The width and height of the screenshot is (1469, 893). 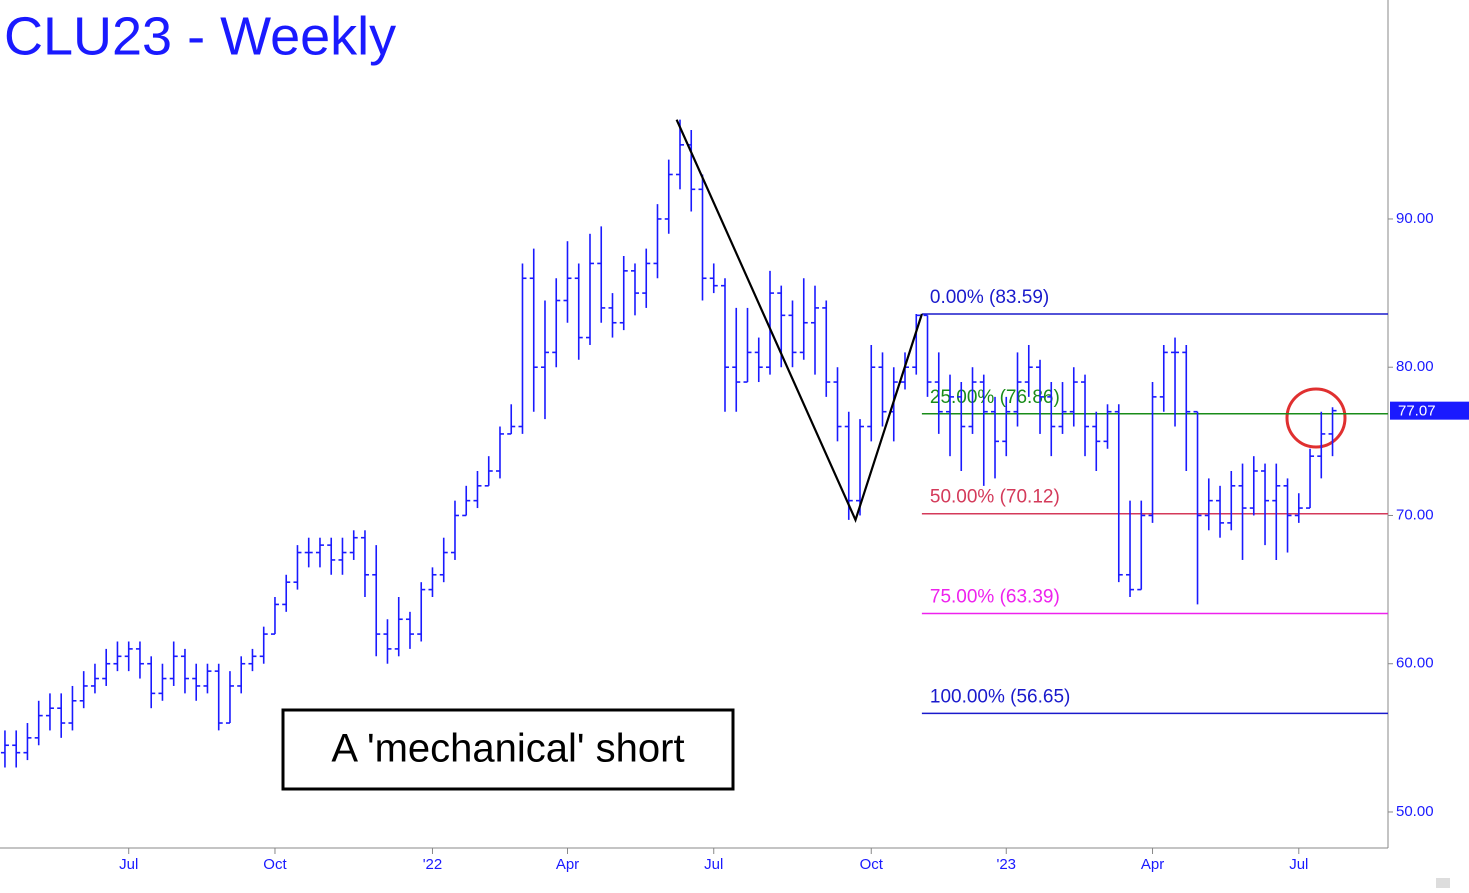 I want to click on x-tick-label: '22, so click(x=433, y=864).